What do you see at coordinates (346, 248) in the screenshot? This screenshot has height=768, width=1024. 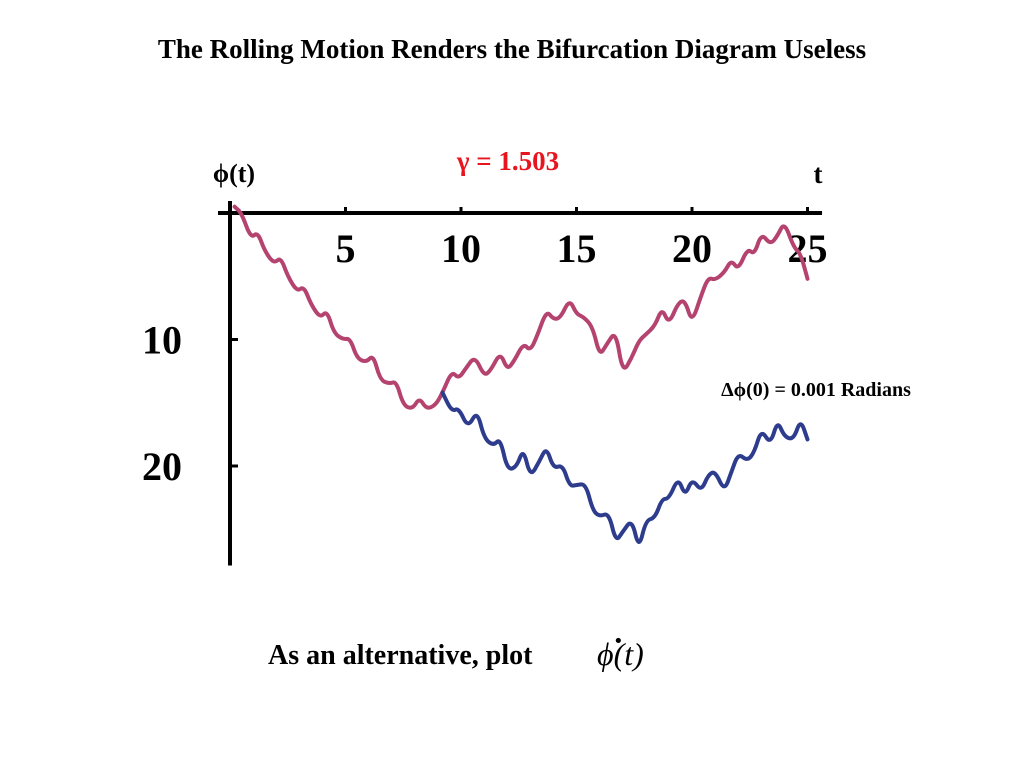 I see `x-tick-label: 5` at bounding box center [346, 248].